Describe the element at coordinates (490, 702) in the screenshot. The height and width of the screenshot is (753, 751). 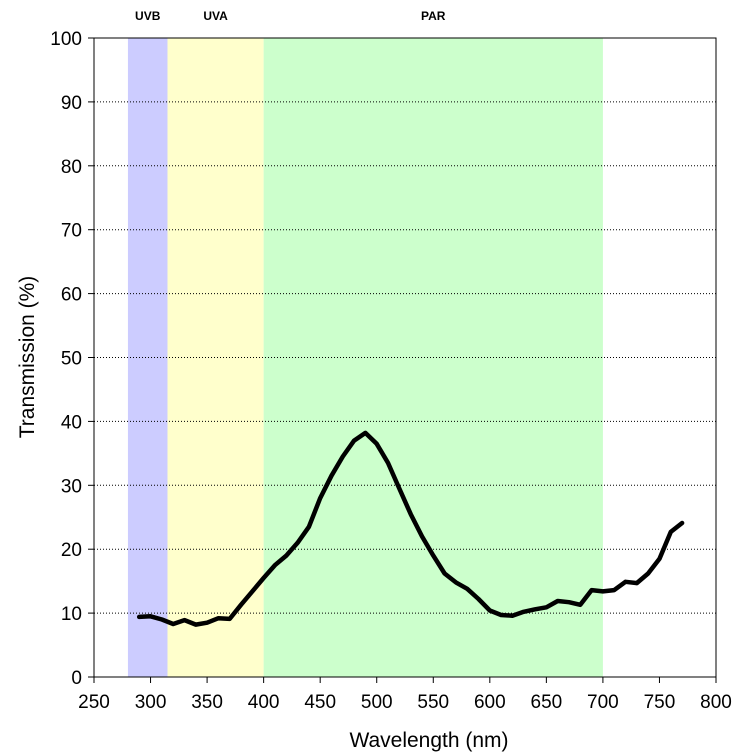
I see `x-tick-label: 600` at that location.